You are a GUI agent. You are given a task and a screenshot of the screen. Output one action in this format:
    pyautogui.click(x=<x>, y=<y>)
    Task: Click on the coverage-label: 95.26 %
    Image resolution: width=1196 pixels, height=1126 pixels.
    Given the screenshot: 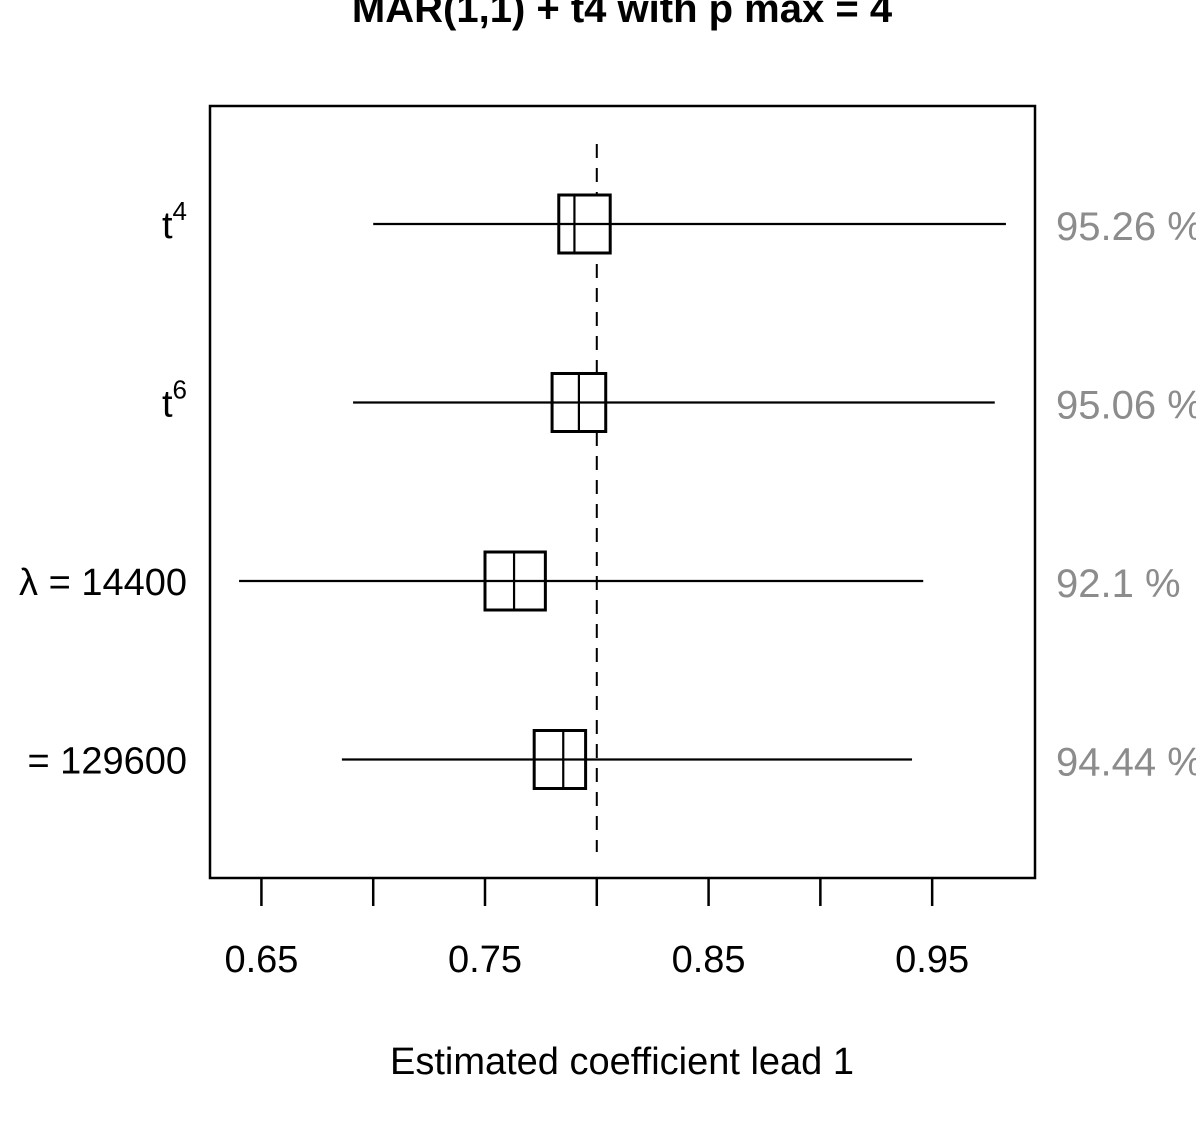 What is the action you would take?
    pyautogui.click(x=1126, y=227)
    